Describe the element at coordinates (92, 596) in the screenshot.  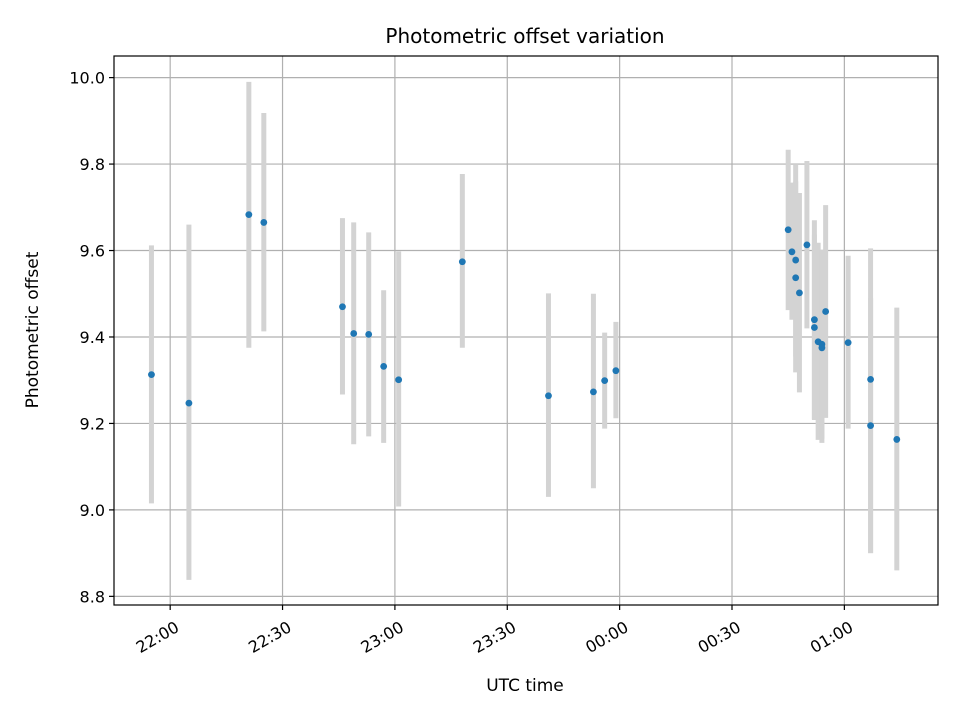
I see `y-tick-label: 8.8` at that location.